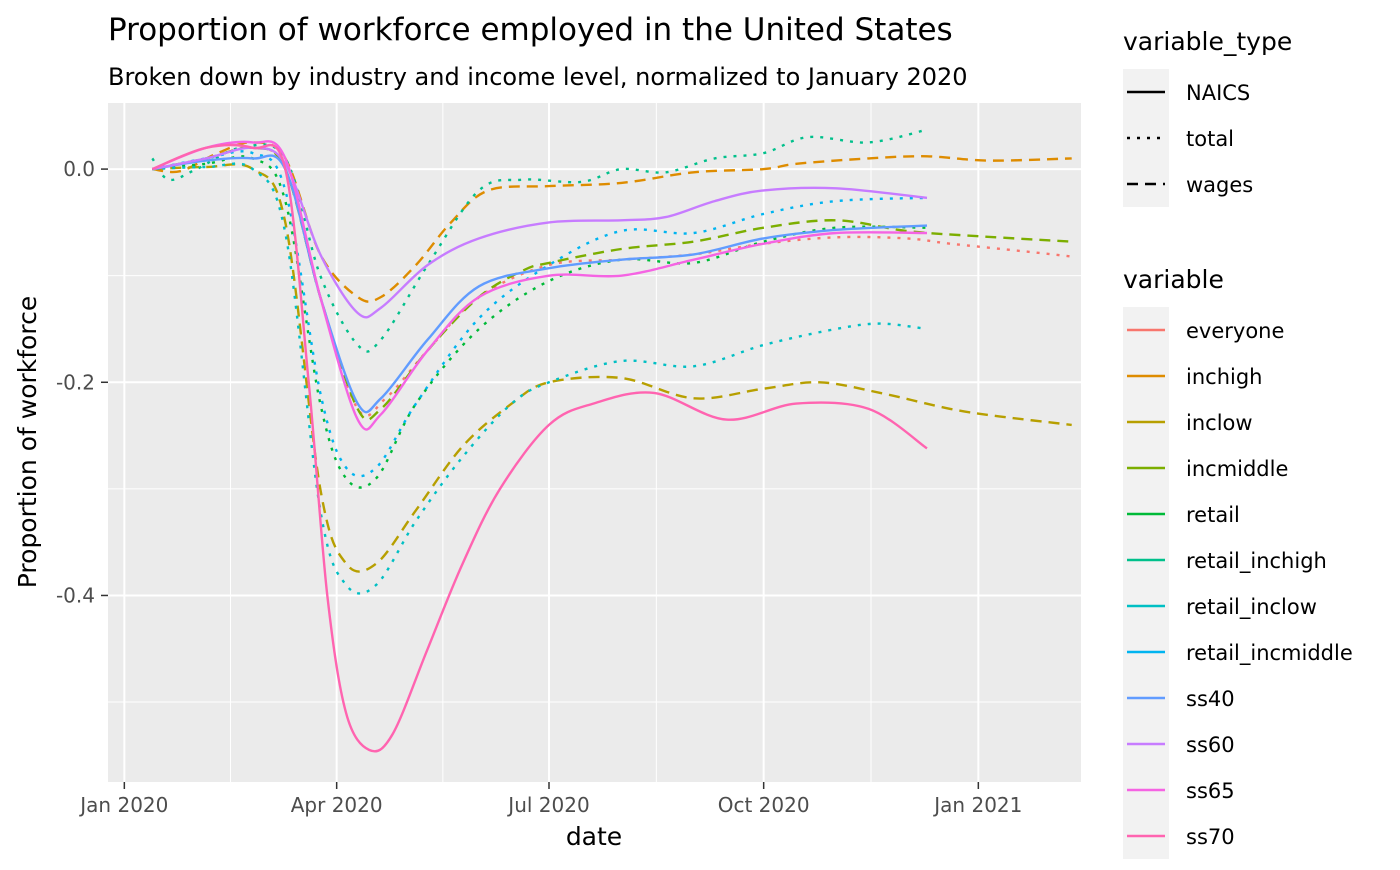  I want to click on legend-label: retail_incmiddle, so click(1269, 653).